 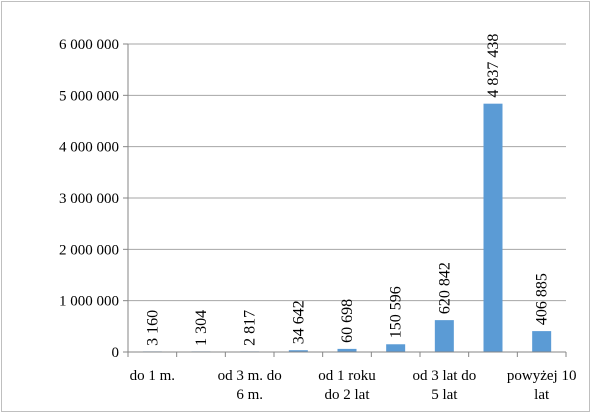 I want to click on y-tick-label: 1 000 000, so click(x=89, y=302).